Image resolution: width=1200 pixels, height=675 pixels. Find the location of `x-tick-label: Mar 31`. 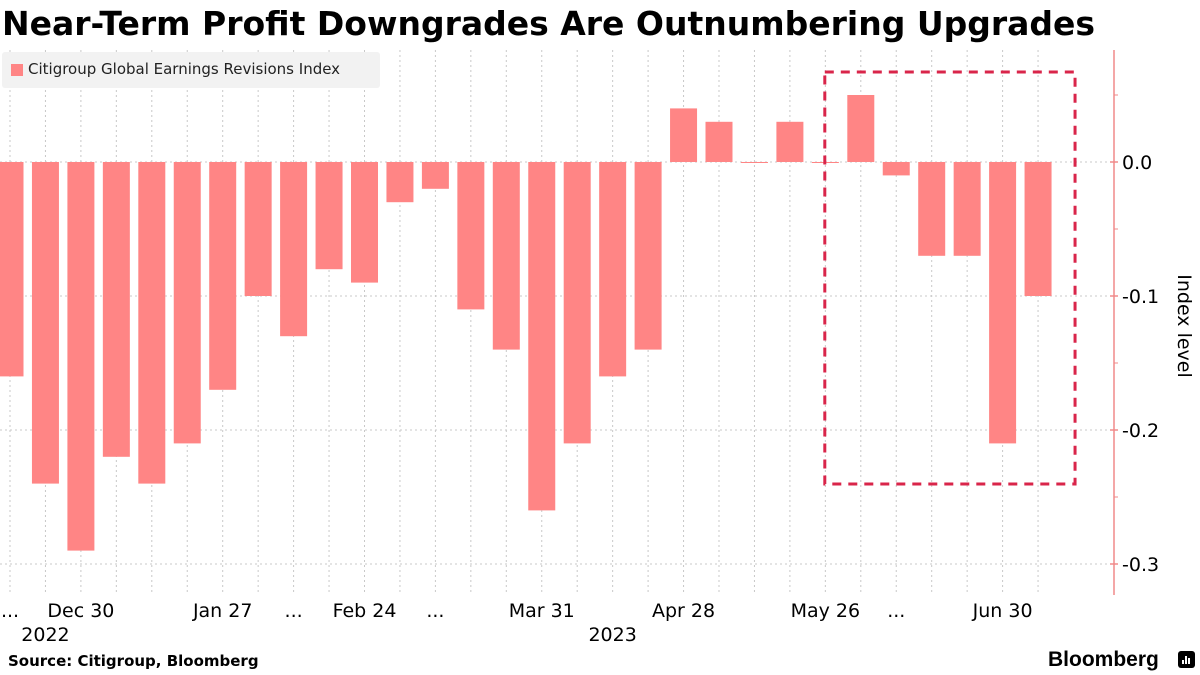

x-tick-label: Mar 31 is located at coordinates (542, 611).